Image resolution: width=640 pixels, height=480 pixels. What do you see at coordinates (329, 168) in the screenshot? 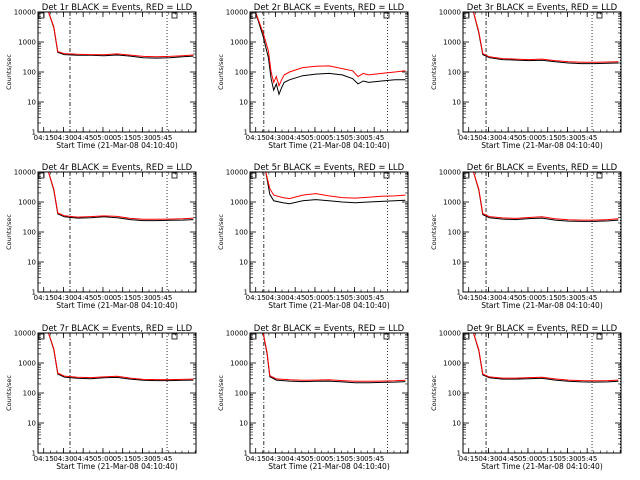
I see `panel-title: Det 5r BLACK = Events, RED = LLD` at bounding box center [329, 168].